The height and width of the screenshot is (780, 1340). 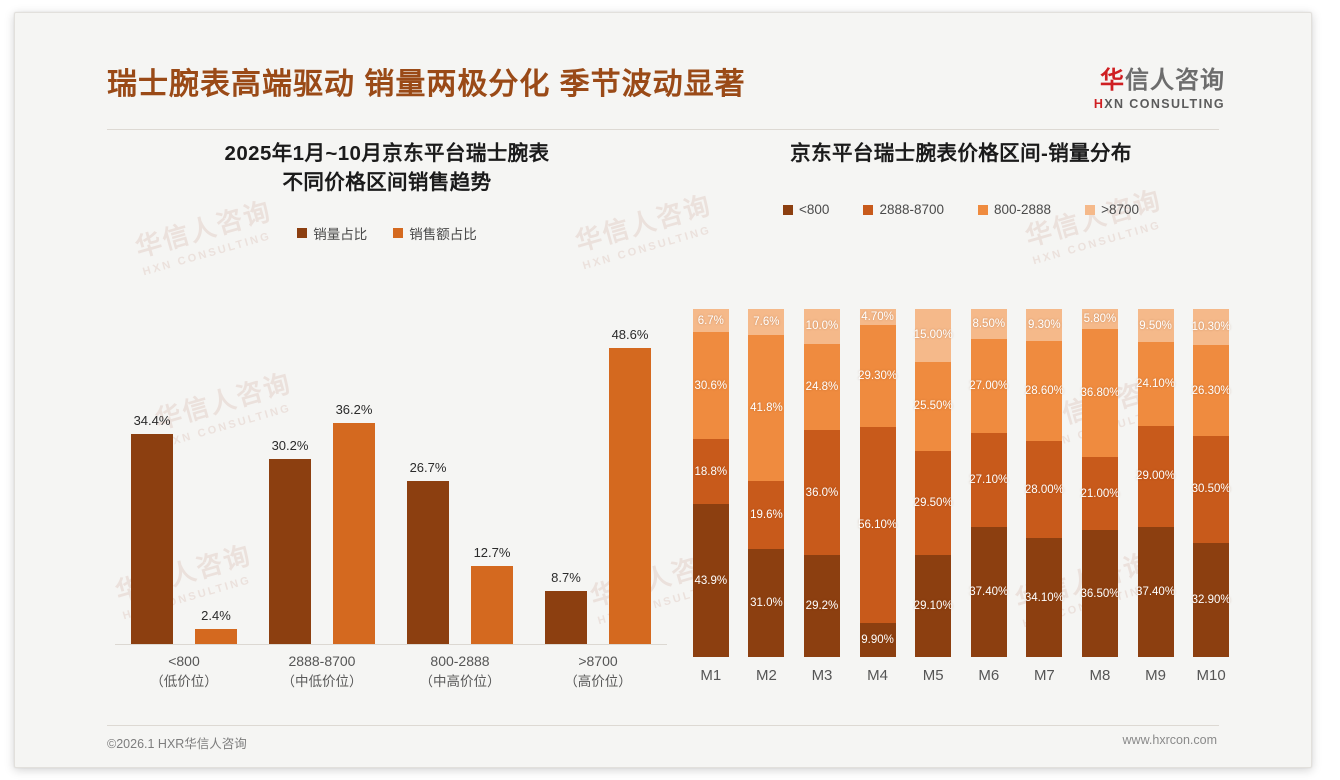 I want to click on stacked-bar-segment: 27.10%, so click(x=988, y=479).